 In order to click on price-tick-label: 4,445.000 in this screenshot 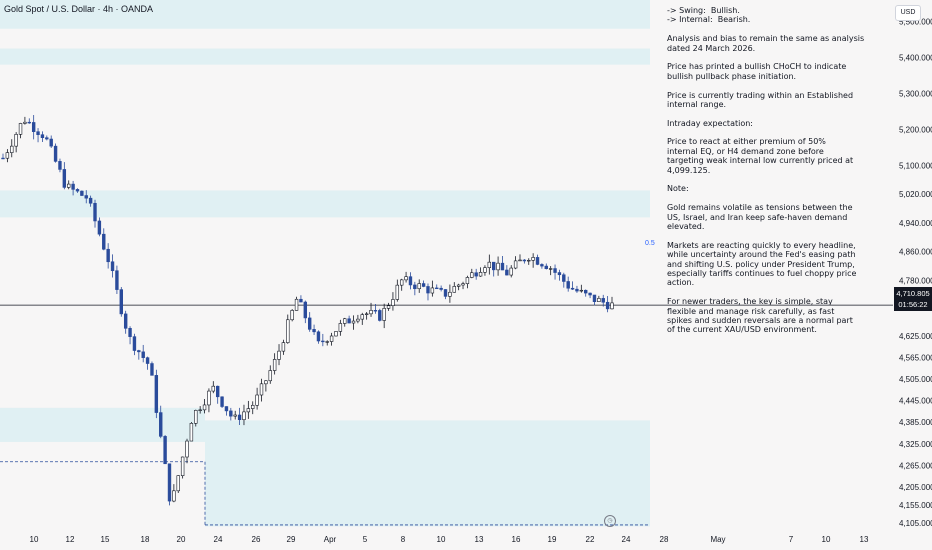, I will do `click(915, 401)`.